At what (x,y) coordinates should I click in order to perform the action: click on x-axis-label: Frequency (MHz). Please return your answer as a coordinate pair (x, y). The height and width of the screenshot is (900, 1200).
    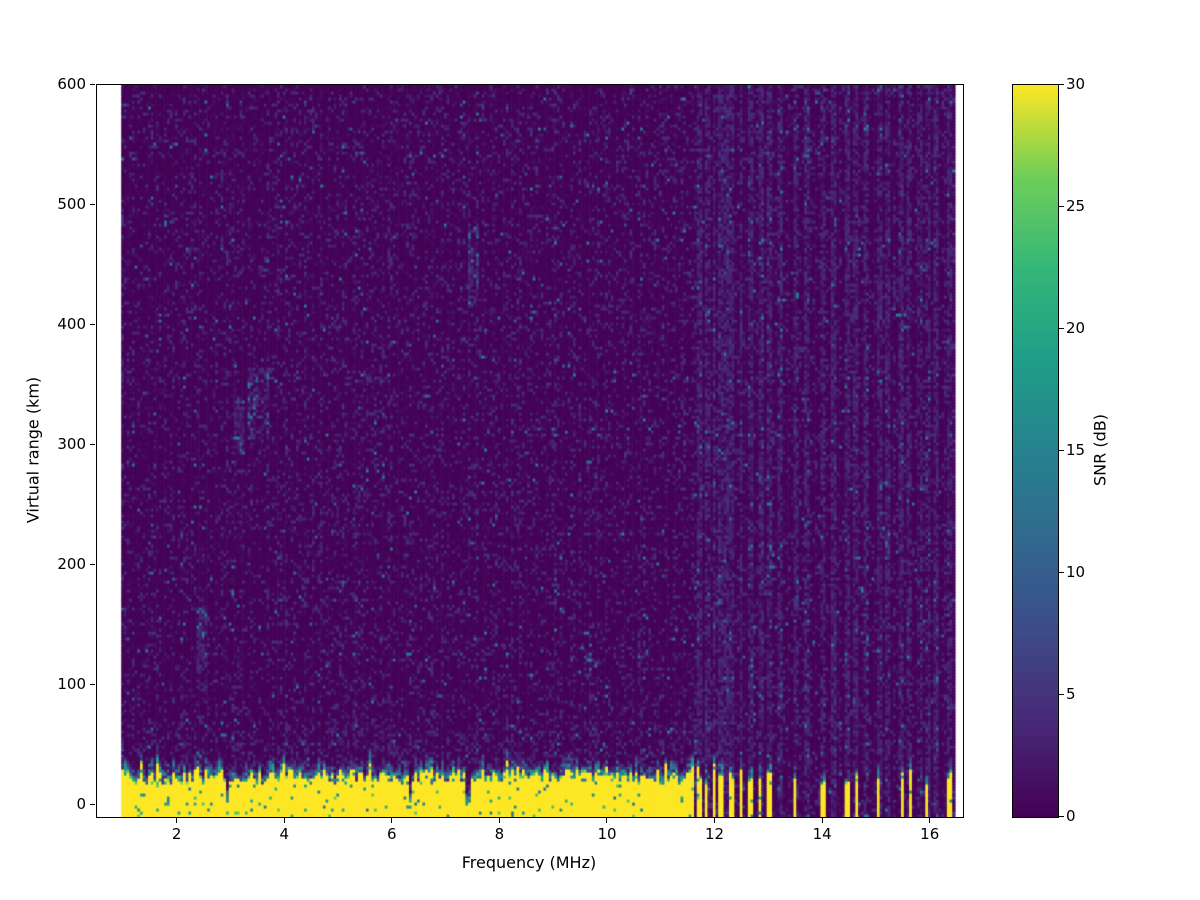
    Looking at the image, I should click on (529, 862).